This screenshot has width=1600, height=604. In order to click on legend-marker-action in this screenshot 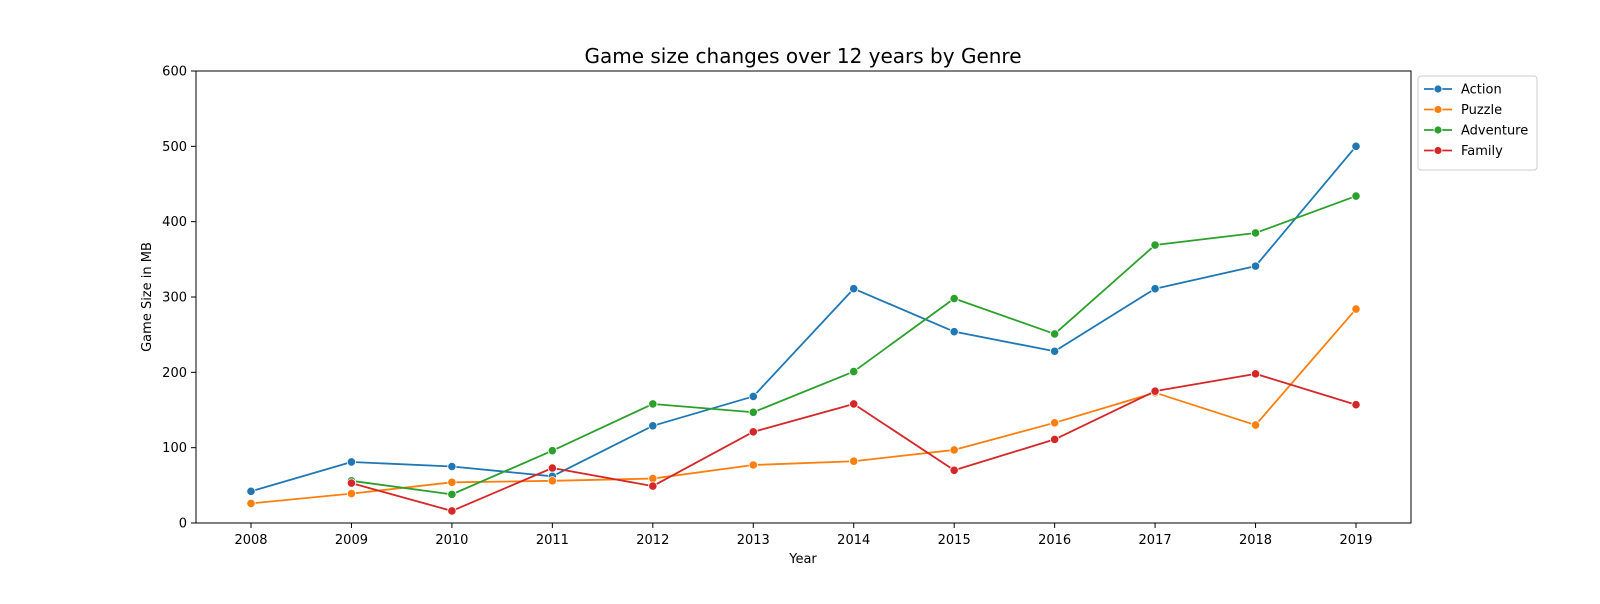, I will do `click(1438, 89)`.